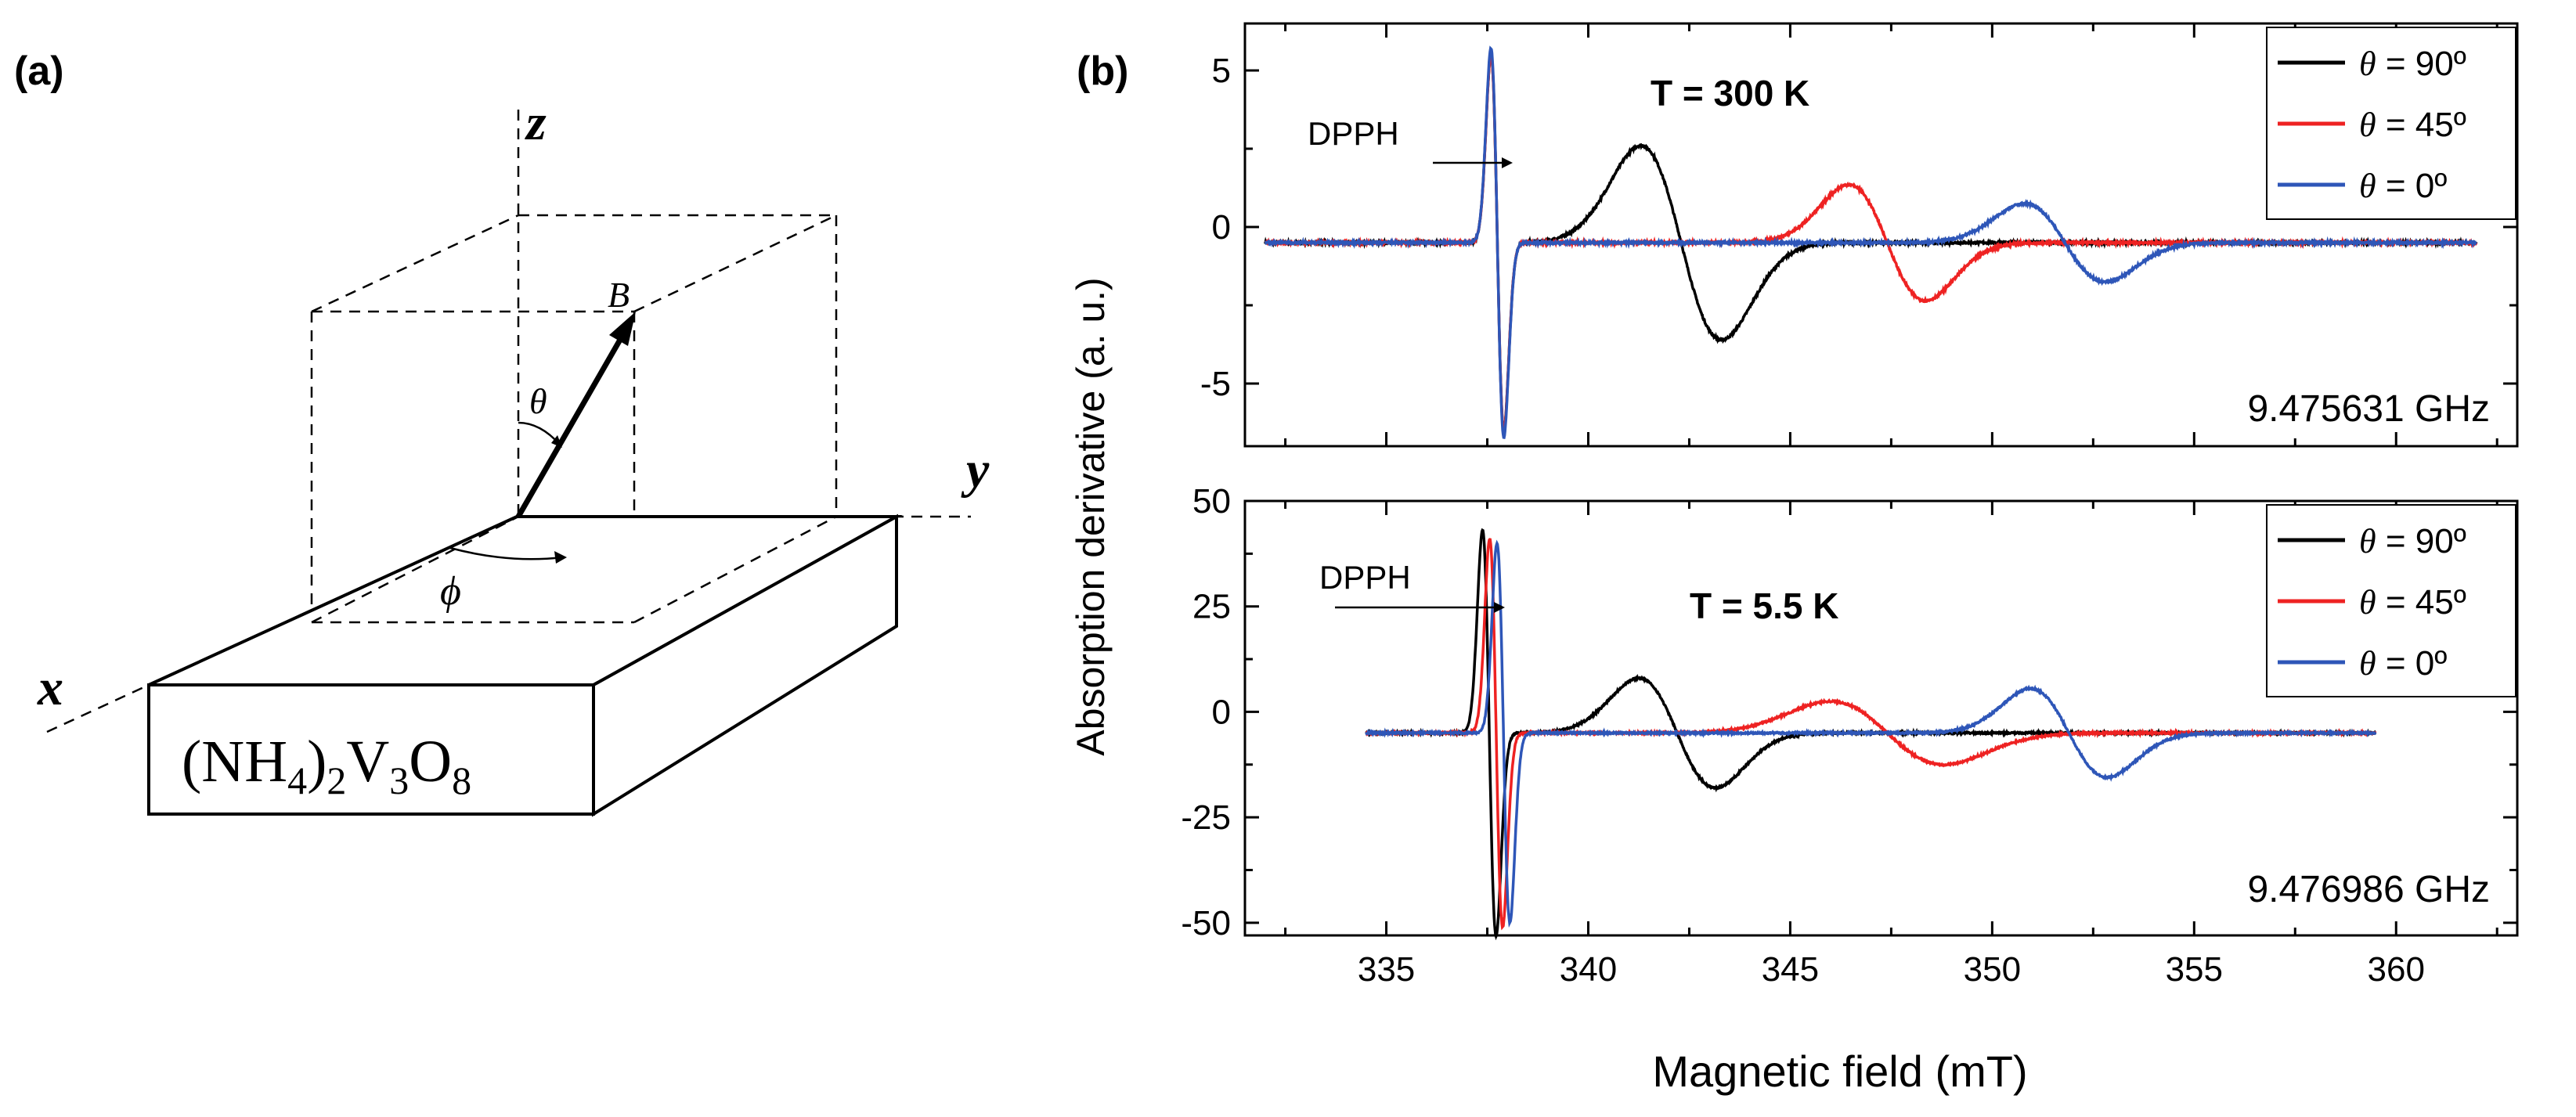  What do you see at coordinates (39, 71) in the screenshot?
I see `panel-a-label: (a)` at bounding box center [39, 71].